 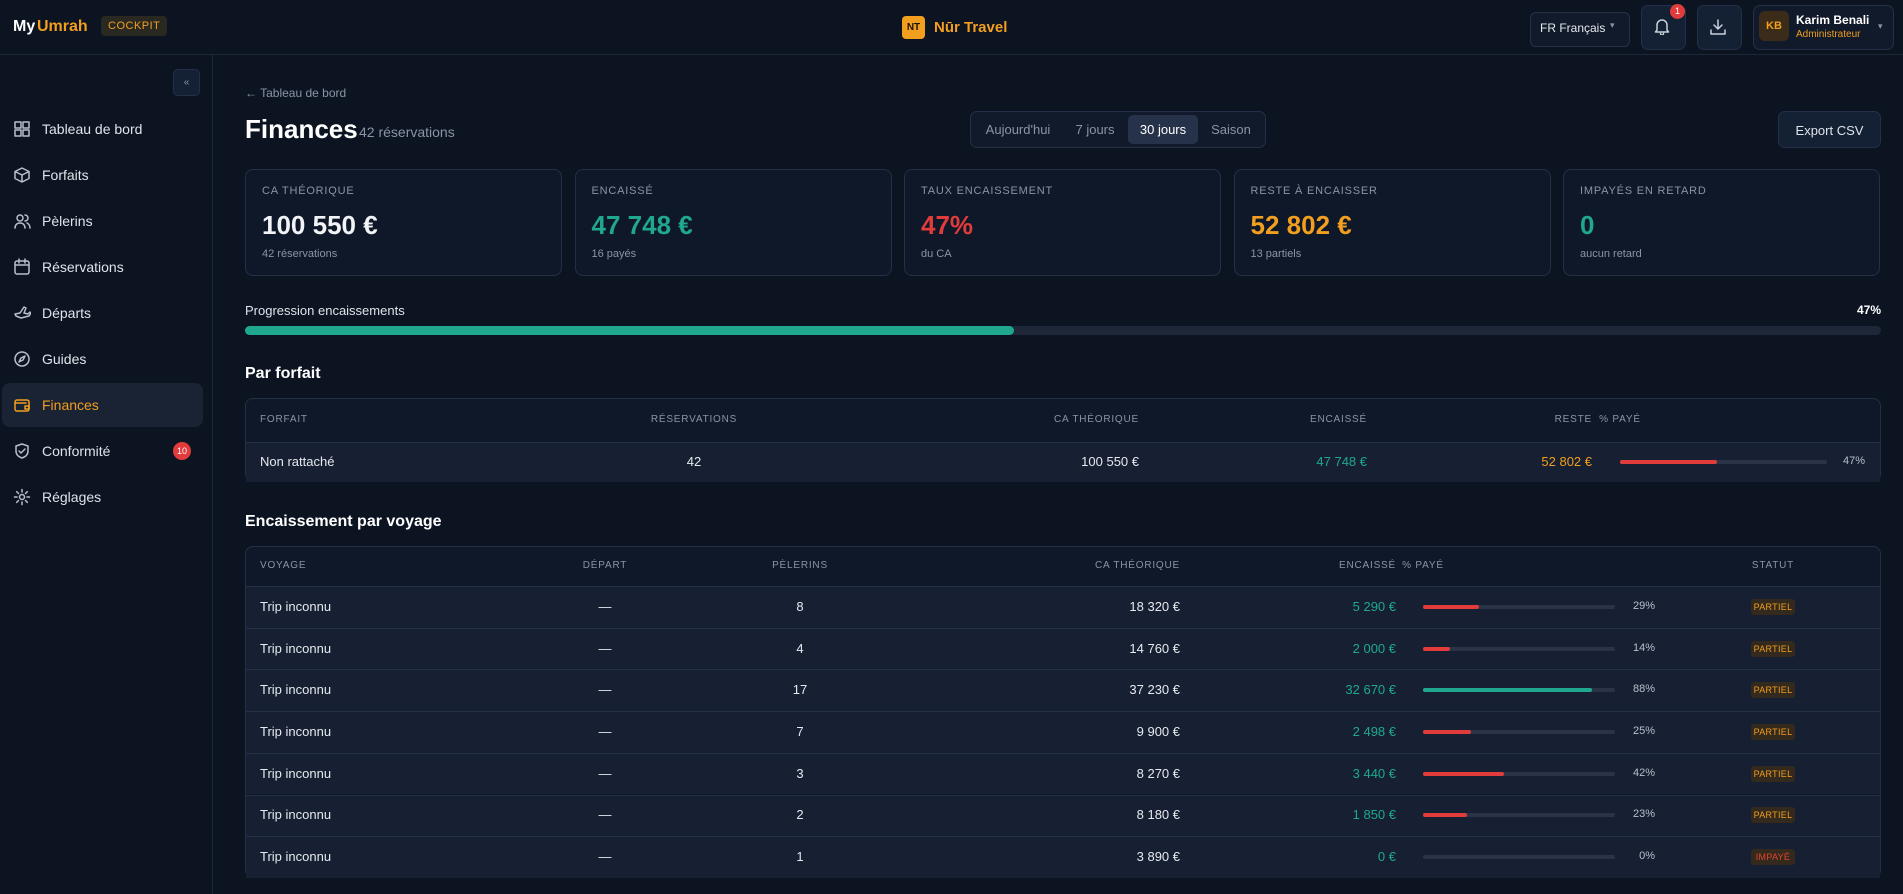 I want to click on cell: 14 760 €, so click(x=1154, y=648).